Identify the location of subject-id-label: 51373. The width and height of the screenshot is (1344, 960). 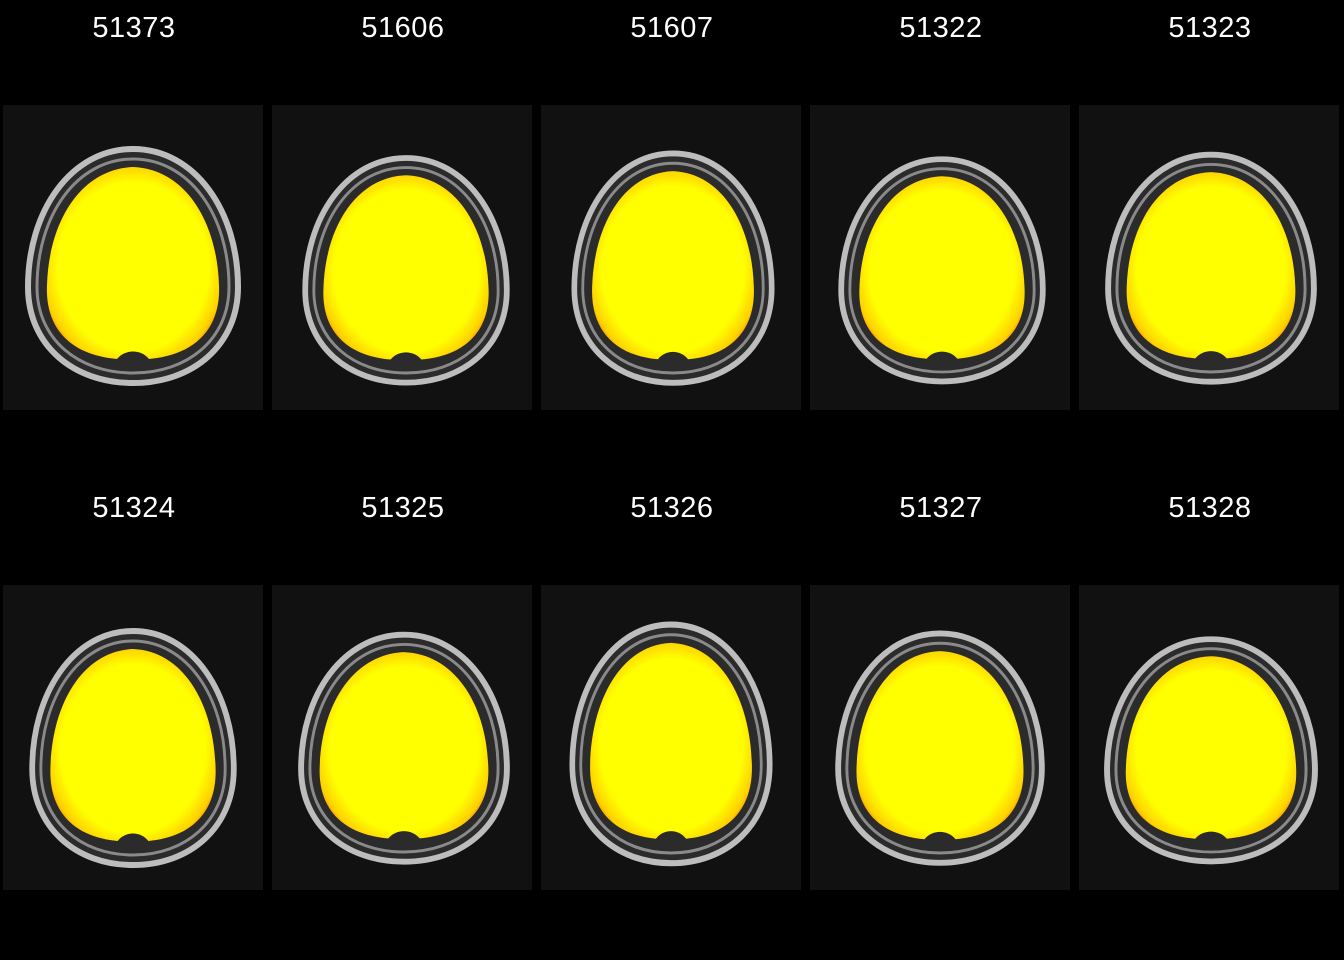
(134, 28).